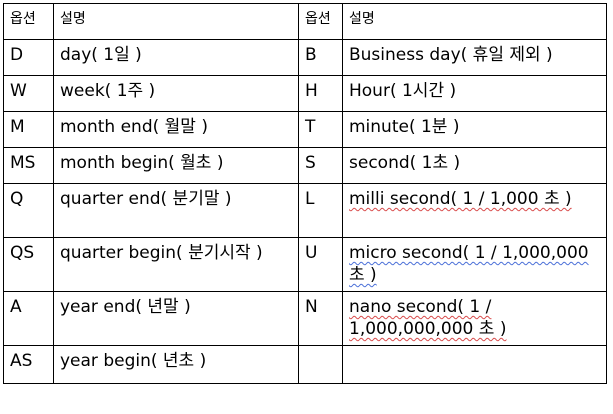 Image resolution: width=613 pixels, height=414 pixels. I want to click on option-description: quarter end( 분기말 ), so click(176, 210).